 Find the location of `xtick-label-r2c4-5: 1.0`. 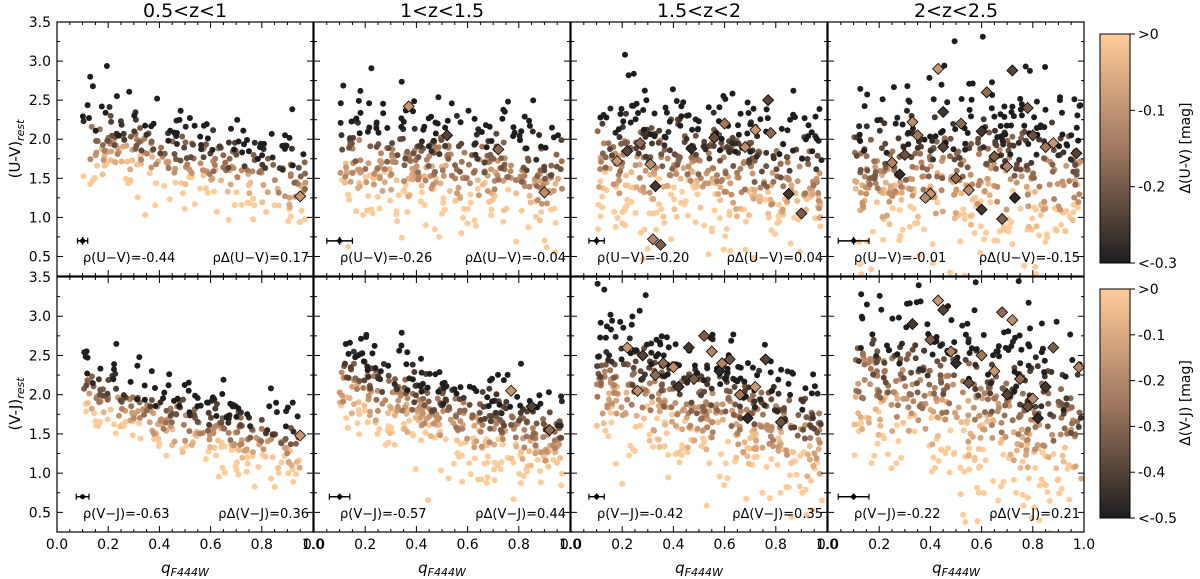

xtick-label-r2c4-5: 1.0 is located at coordinates (1084, 545).